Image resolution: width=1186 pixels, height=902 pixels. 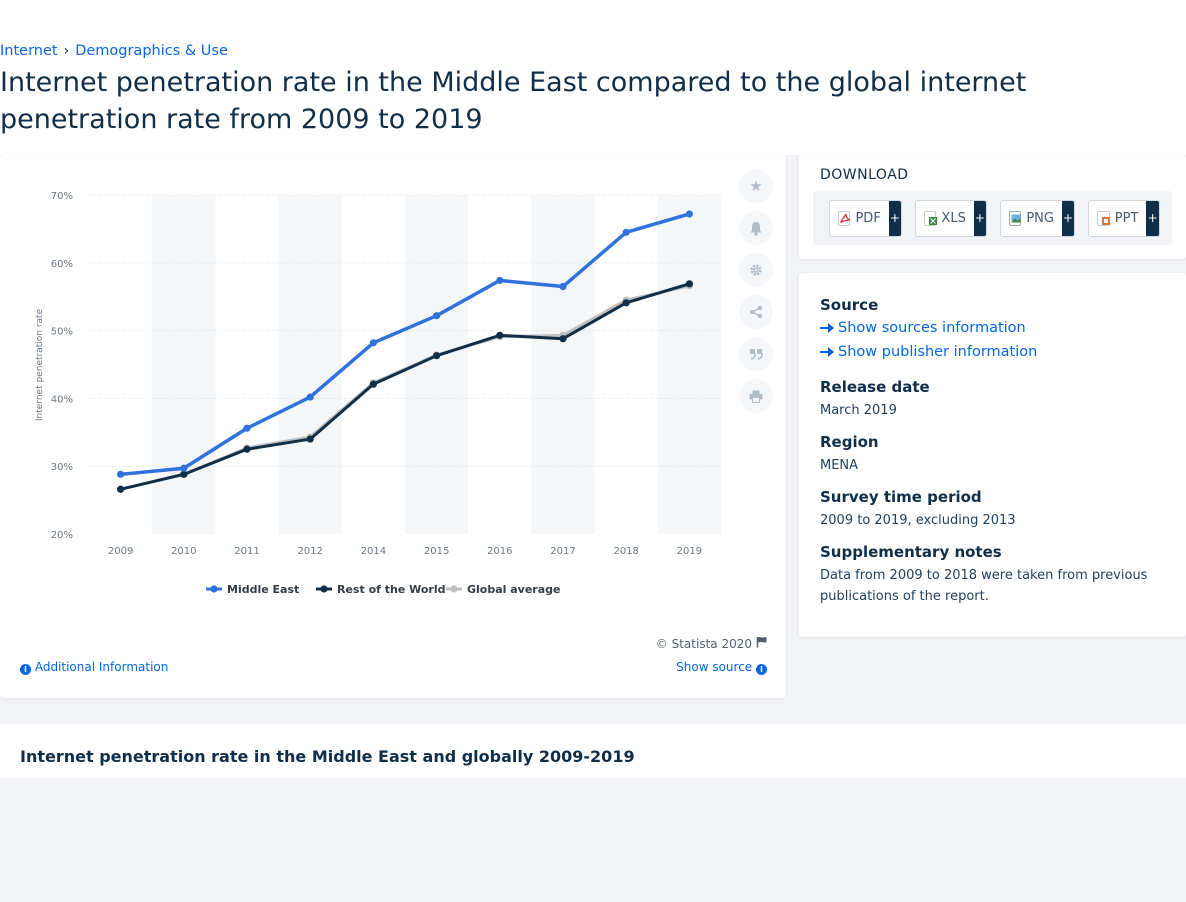 I want to click on legend-item: Middle East, so click(x=252, y=589).